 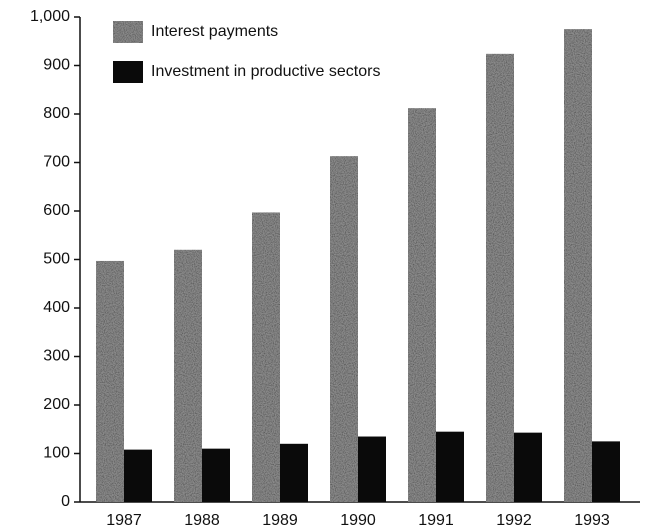 I want to click on x-tick-label: 1991, so click(x=436, y=520).